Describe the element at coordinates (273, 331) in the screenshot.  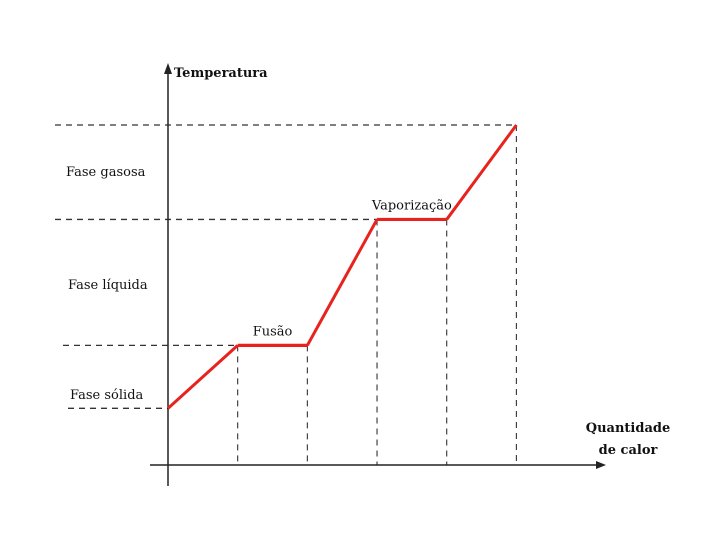
I see `fusion-label: Fusão` at that location.